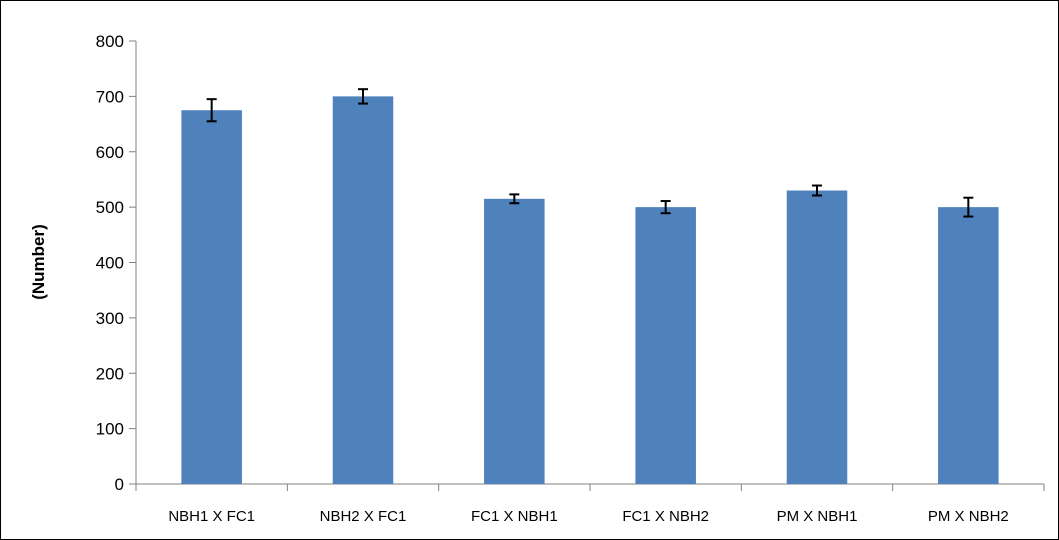  Describe the element at coordinates (211, 516) in the screenshot. I see `x-category-label: NBH1 X FC1` at that location.